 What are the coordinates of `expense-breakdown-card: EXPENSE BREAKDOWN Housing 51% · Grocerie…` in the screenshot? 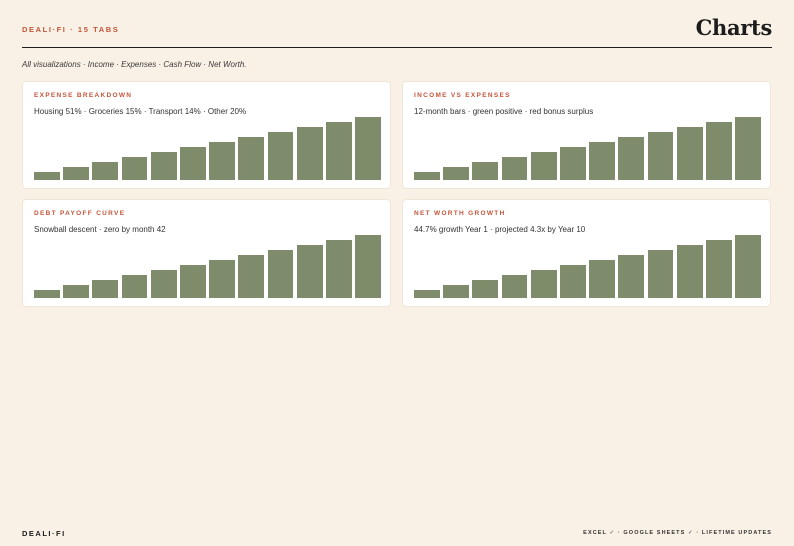 It's located at (206, 135).